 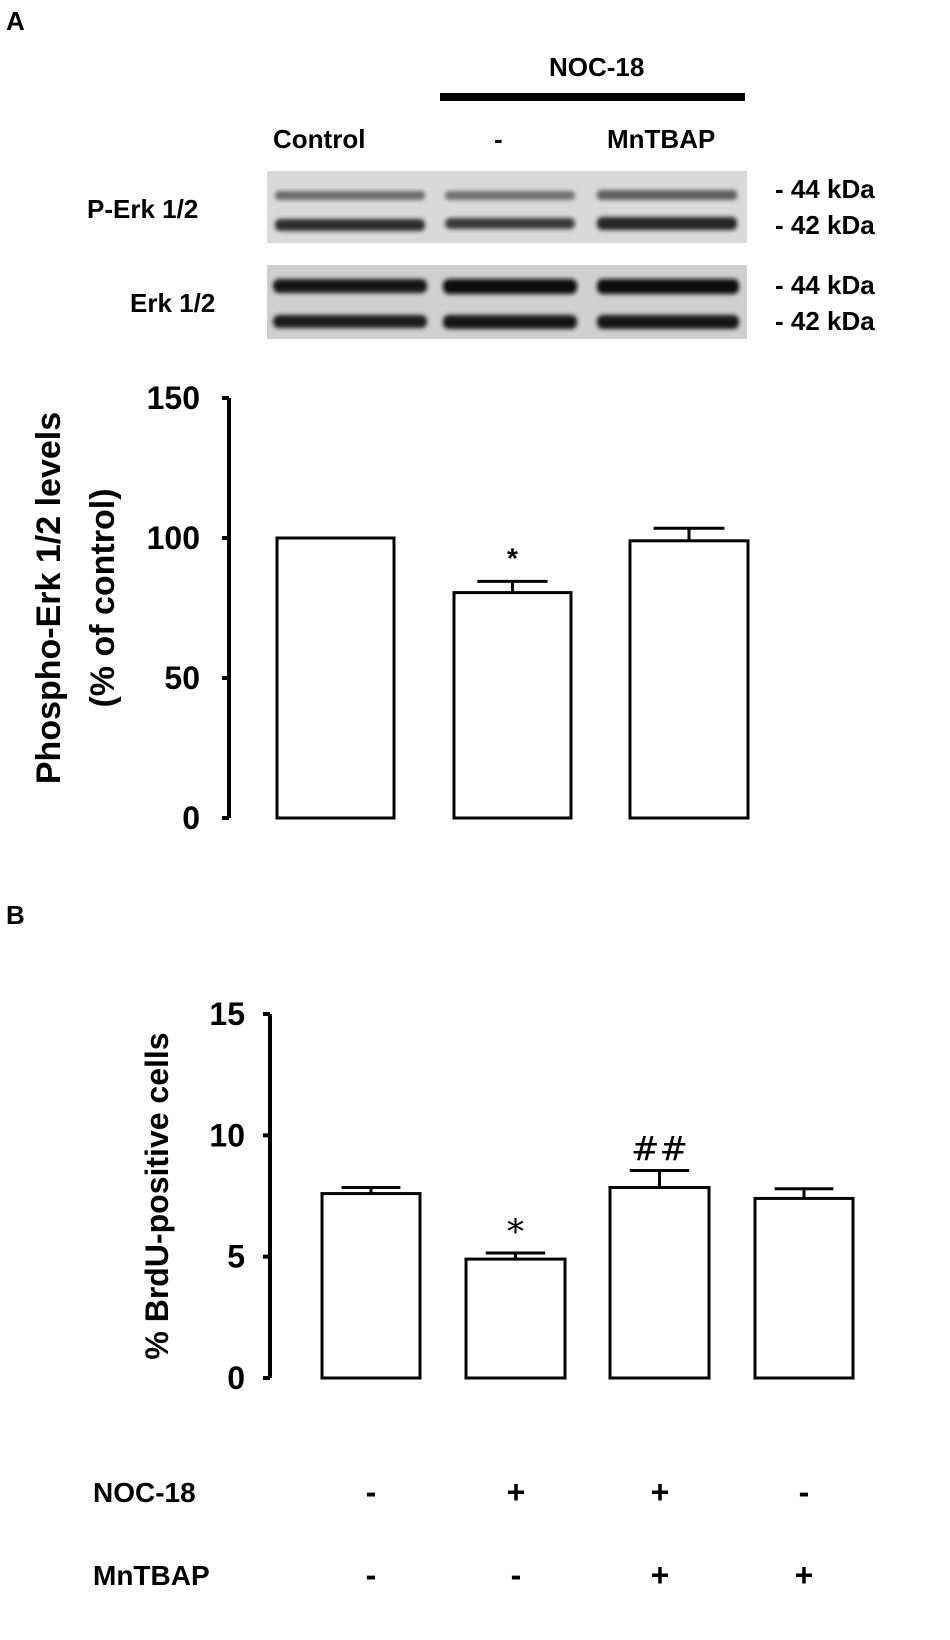 I want to click on y-tick-label: 100, so click(x=173, y=538).